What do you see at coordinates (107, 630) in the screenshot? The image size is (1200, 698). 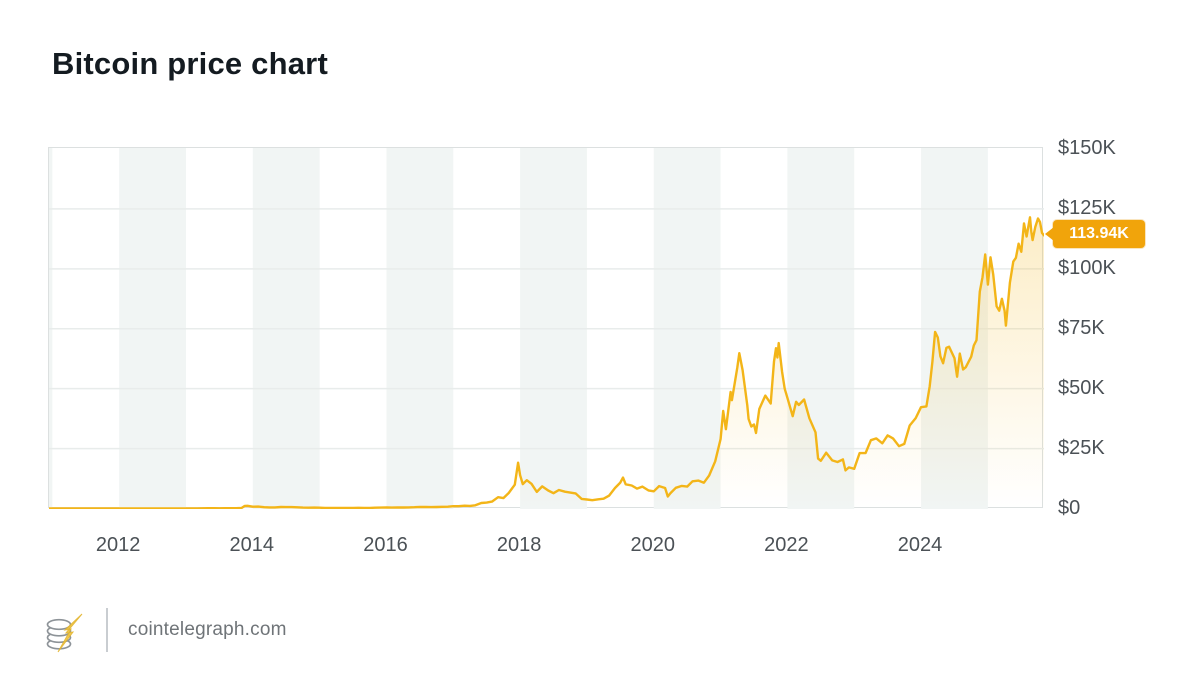 I see `footer-divider` at bounding box center [107, 630].